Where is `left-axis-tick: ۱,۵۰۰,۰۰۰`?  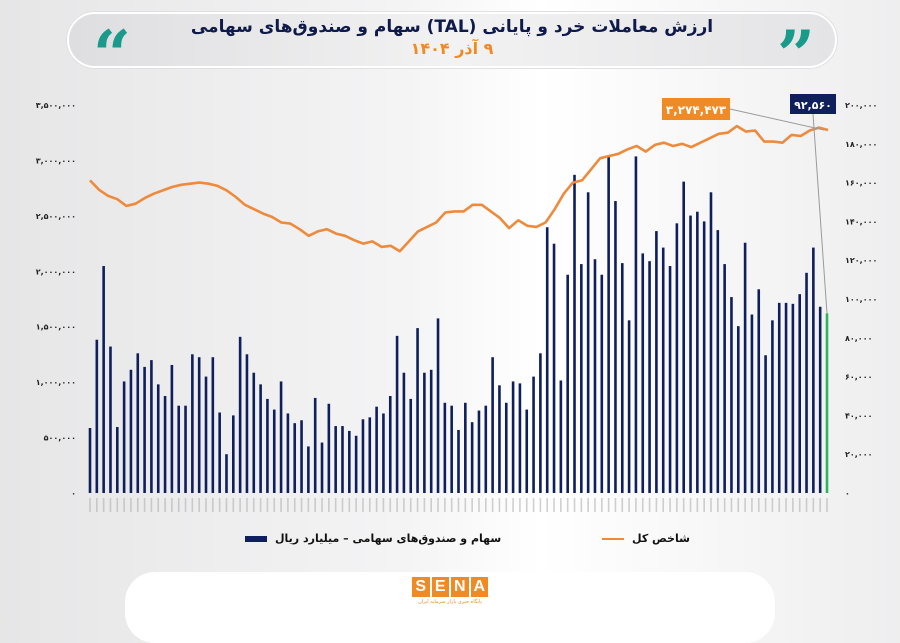
left-axis-tick: ۱,۵۰۰,۰۰۰ is located at coordinates (56, 327).